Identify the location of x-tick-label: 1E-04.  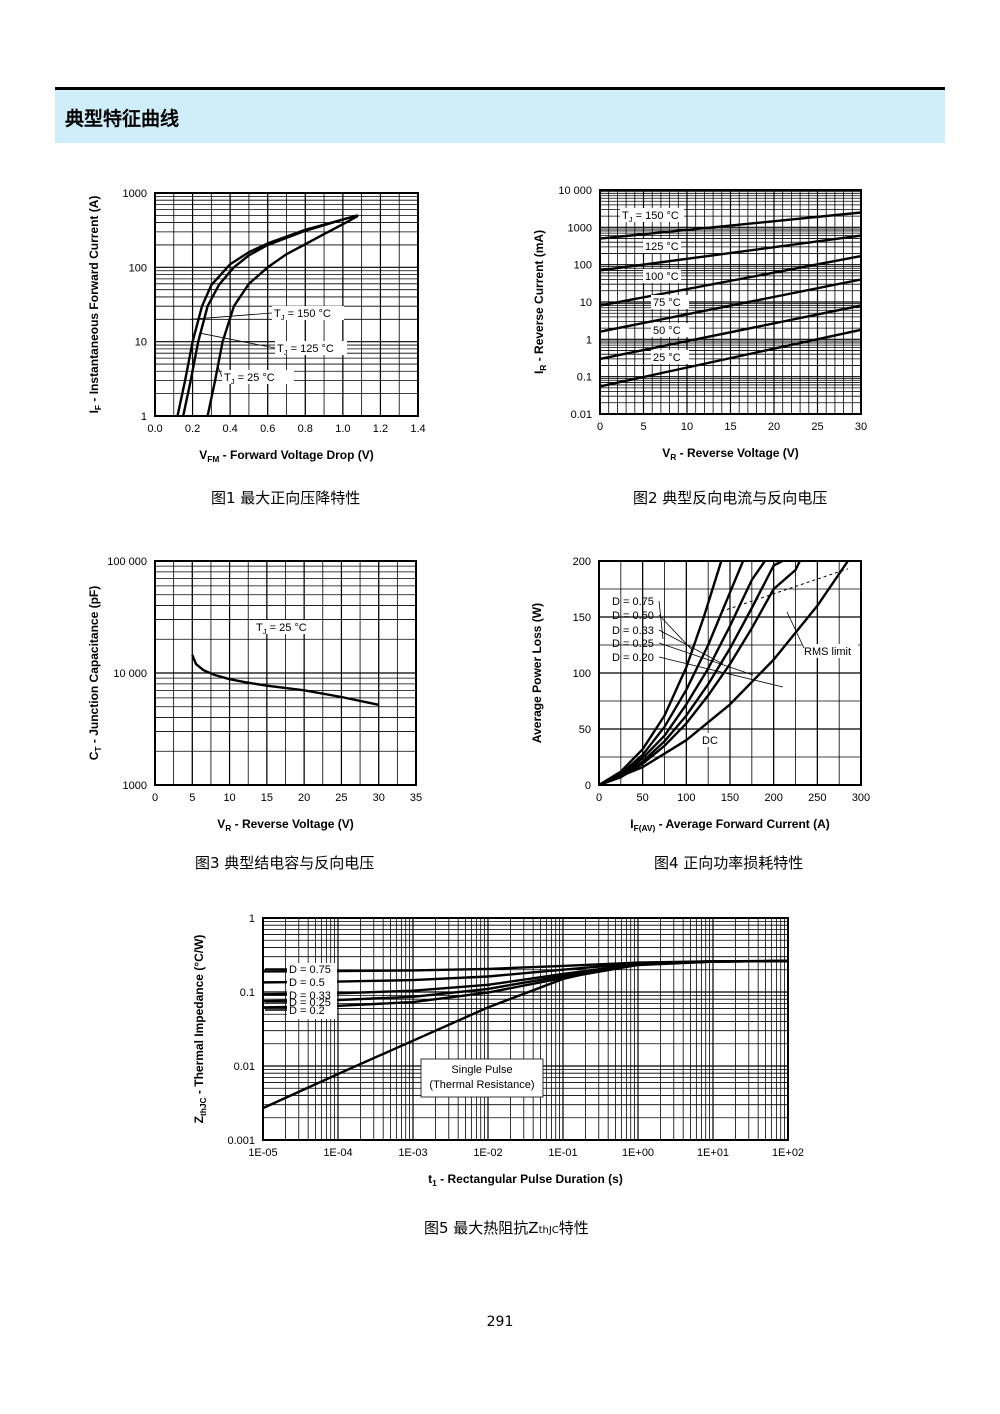
(337, 1153).